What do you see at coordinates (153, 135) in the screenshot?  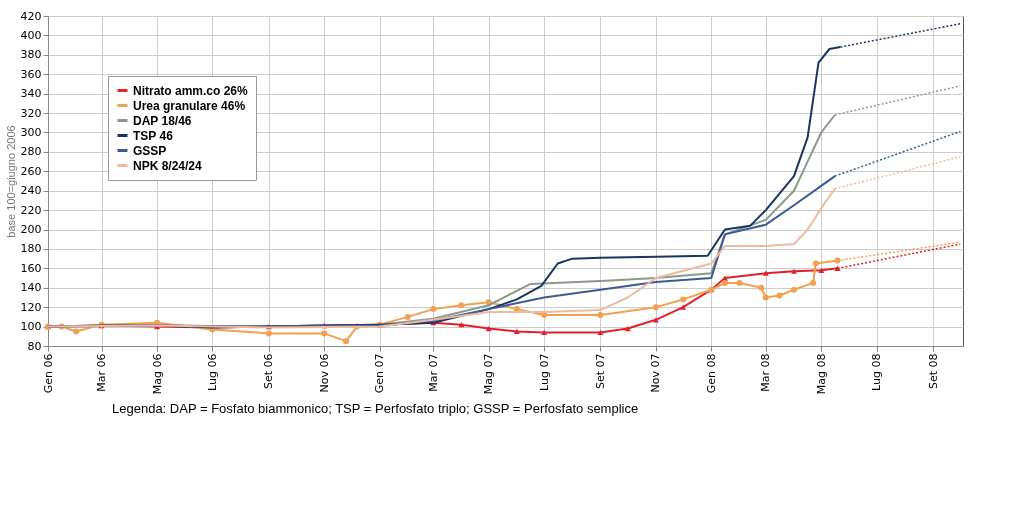 I see `legend-label: TSP 46` at bounding box center [153, 135].